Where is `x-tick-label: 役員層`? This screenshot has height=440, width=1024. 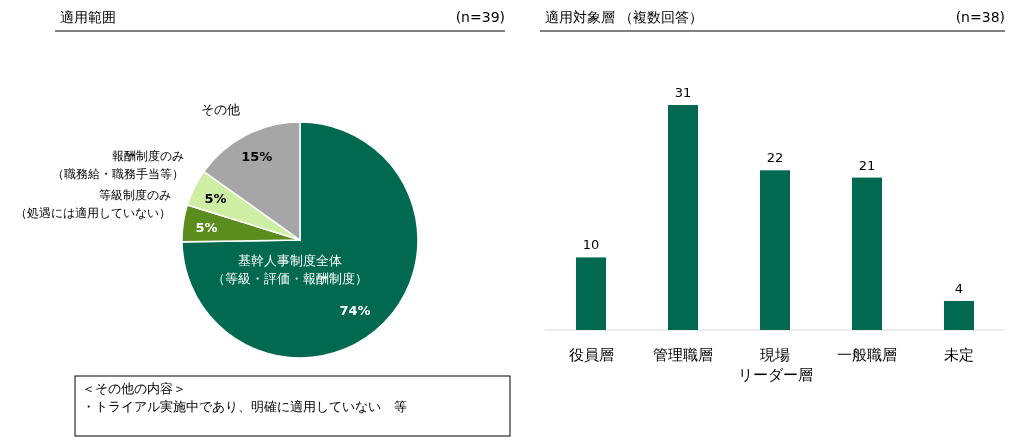 x-tick-label: 役員層 is located at coordinates (591, 355).